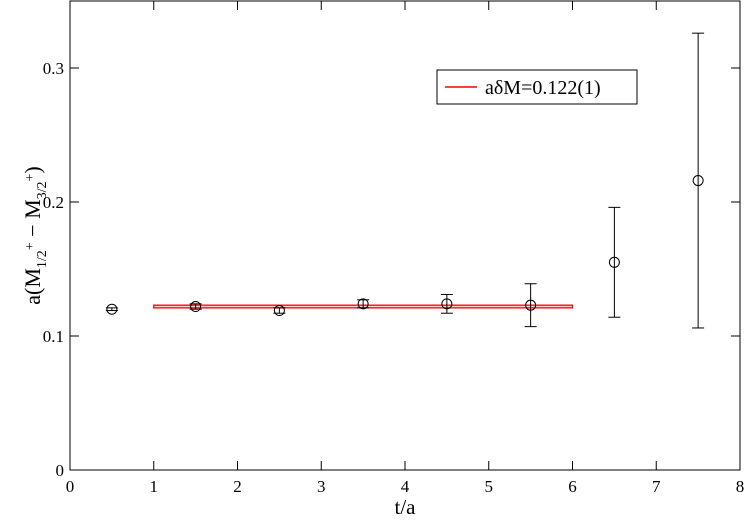 The height and width of the screenshot is (521, 747). Describe the element at coordinates (60, 470) in the screenshot. I see `y-tick-label: 0` at that location.